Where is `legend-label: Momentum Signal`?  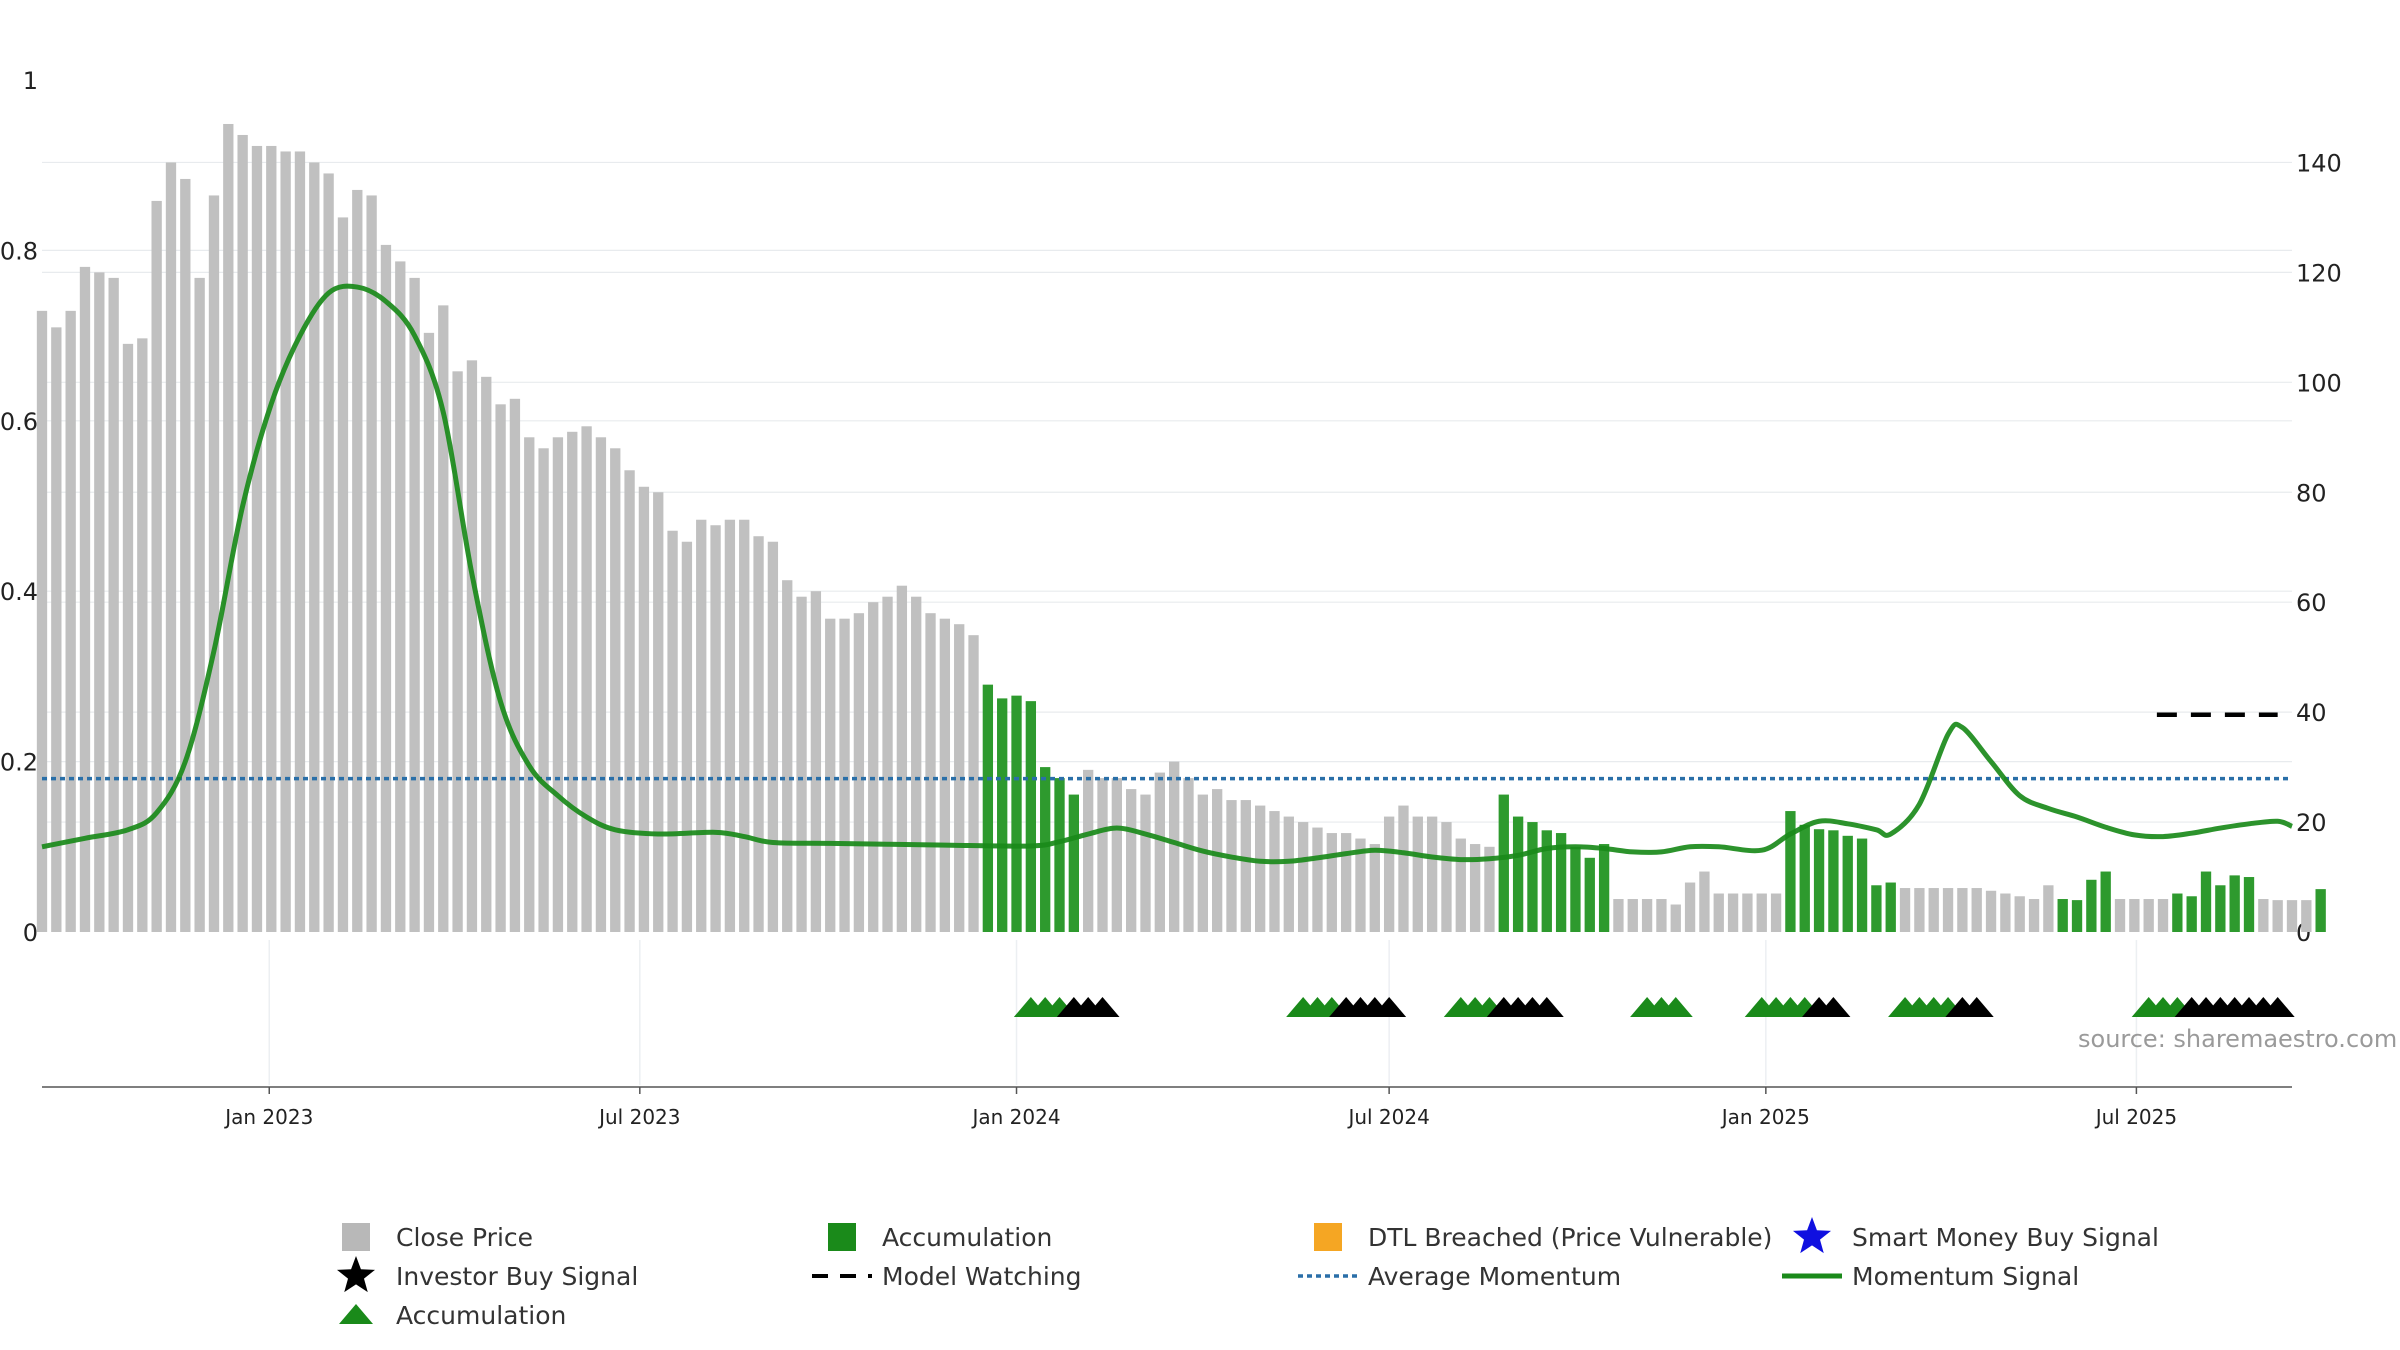
legend-label: Momentum Signal is located at coordinates (1965, 1276).